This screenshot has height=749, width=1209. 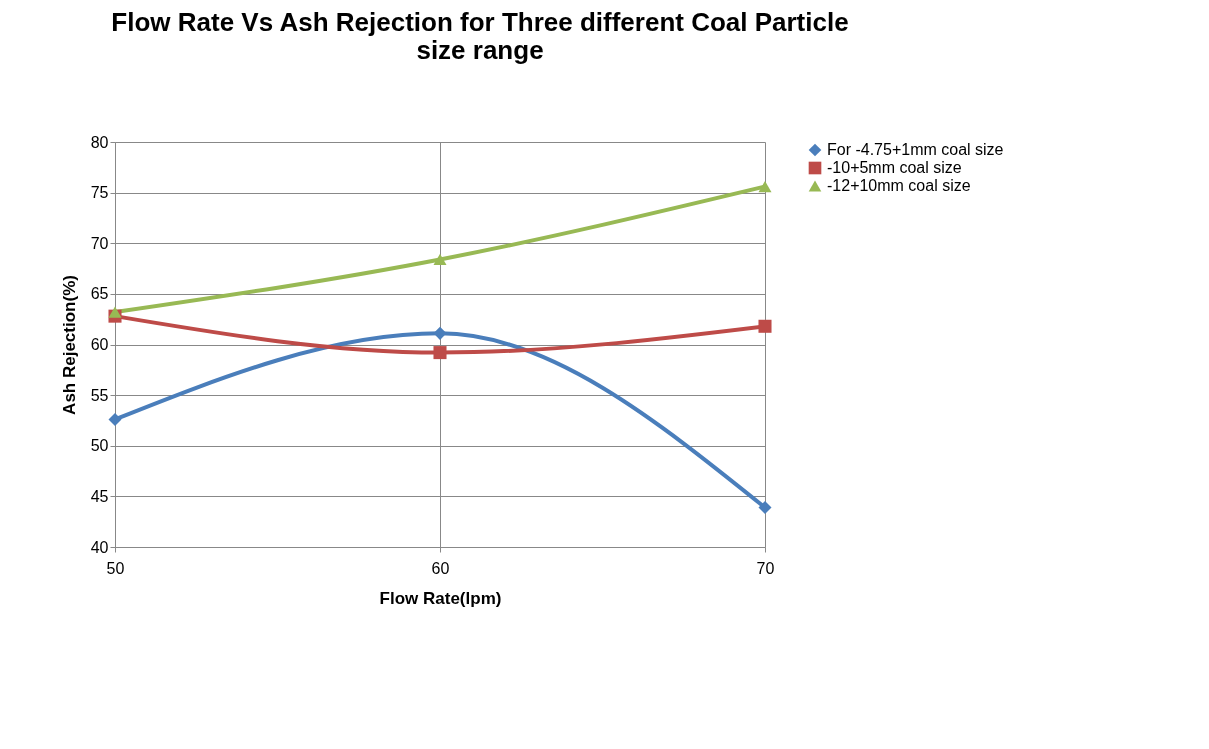 I want to click on x-axis-title: Flow Rate(lpm), so click(x=440, y=598).